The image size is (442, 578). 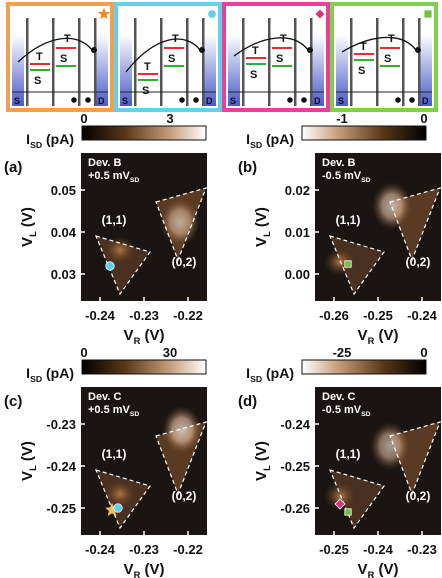 What do you see at coordinates (13, 167) in the screenshot?
I see `panel-letter: (a)` at bounding box center [13, 167].